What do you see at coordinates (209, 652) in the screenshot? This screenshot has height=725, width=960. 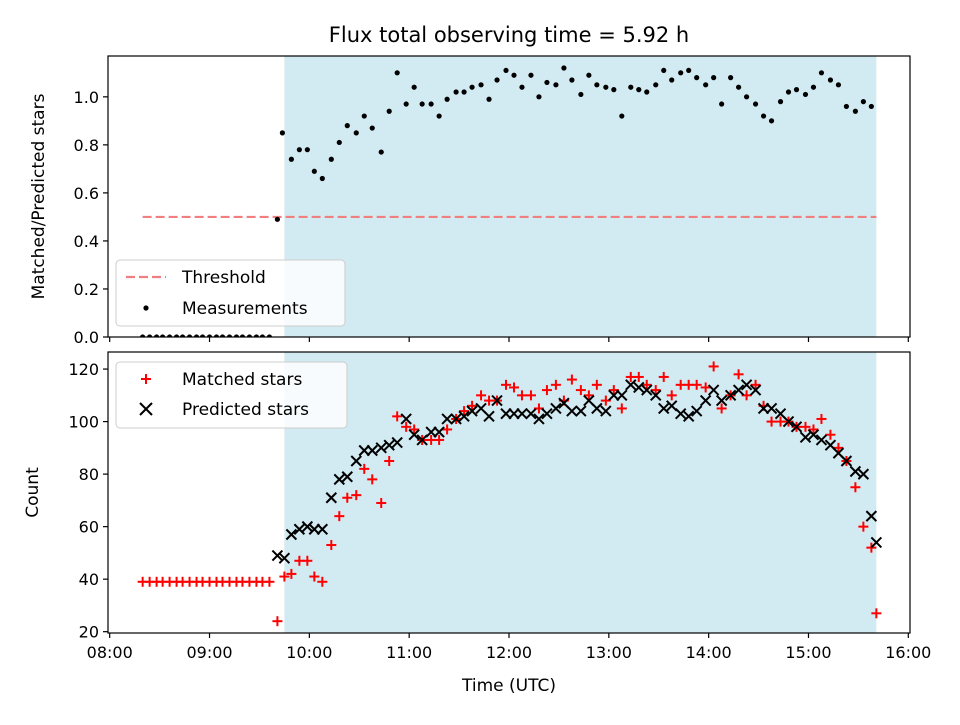 I see `x-tick-label: 09:00` at bounding box center [209, 652].